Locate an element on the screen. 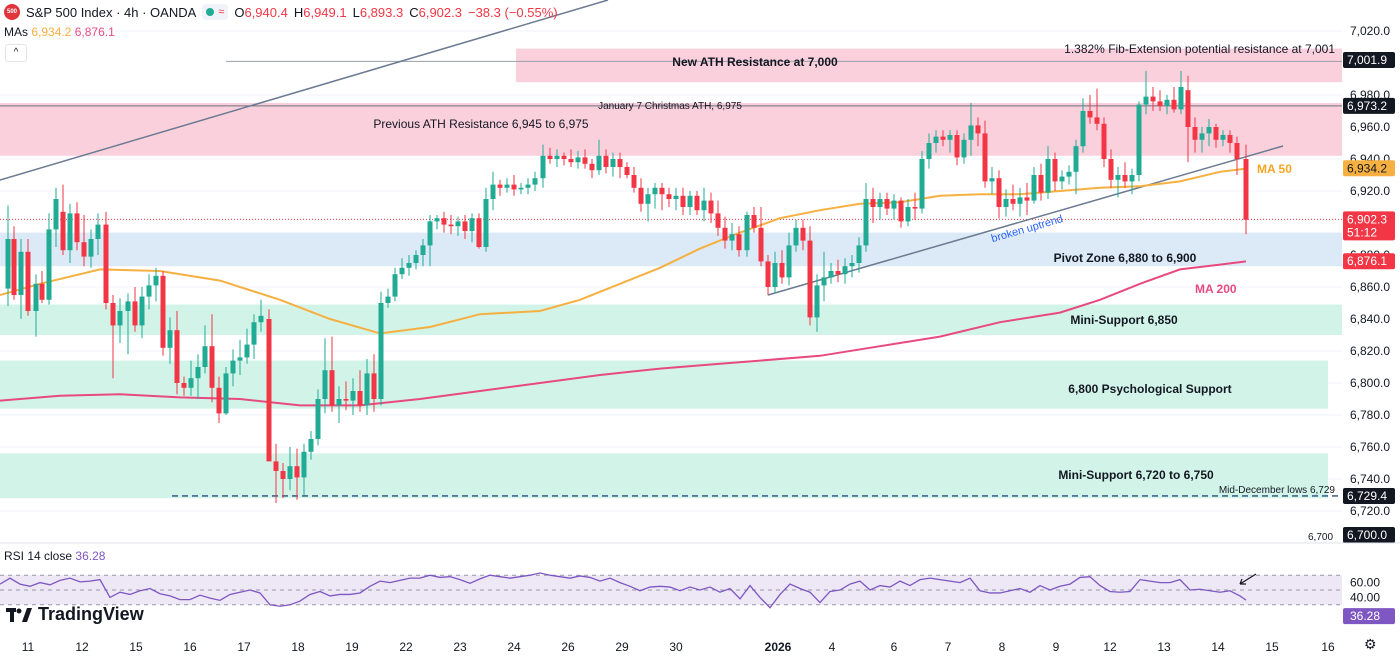 The height and width of the screenshot is (657, 1400). market-status-pill: ≈ is located at coordinates (215, 12).